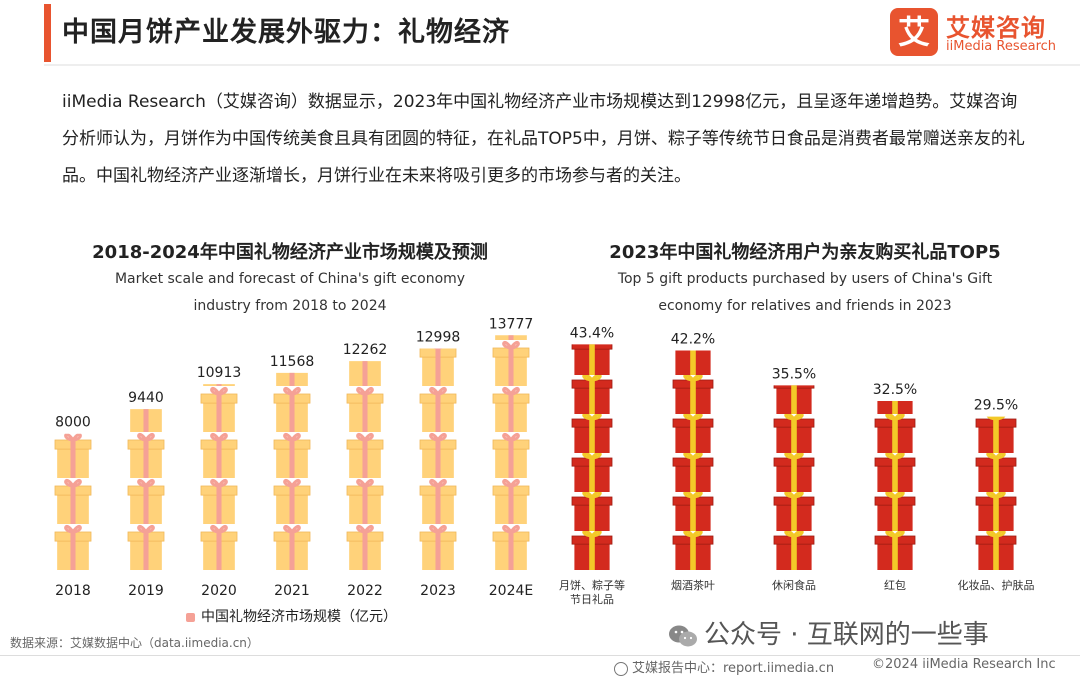  What do you see at coordinates (219, 591) in the screenshot?
I see `x-tick-label: 2020` at bounding box center [219, 591].